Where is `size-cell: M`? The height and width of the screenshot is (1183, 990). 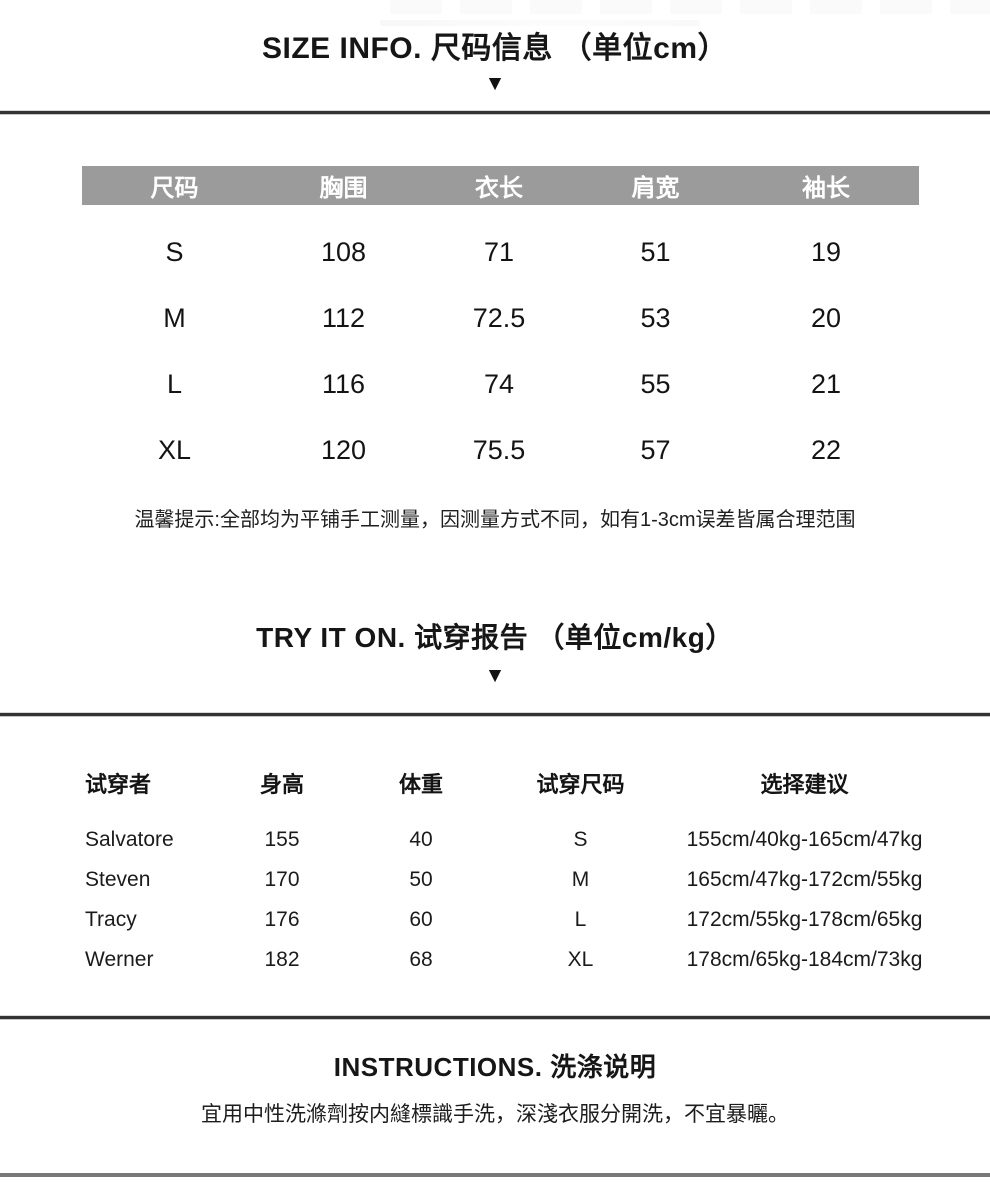 size-cell: M is located at coordinates (174, 317).